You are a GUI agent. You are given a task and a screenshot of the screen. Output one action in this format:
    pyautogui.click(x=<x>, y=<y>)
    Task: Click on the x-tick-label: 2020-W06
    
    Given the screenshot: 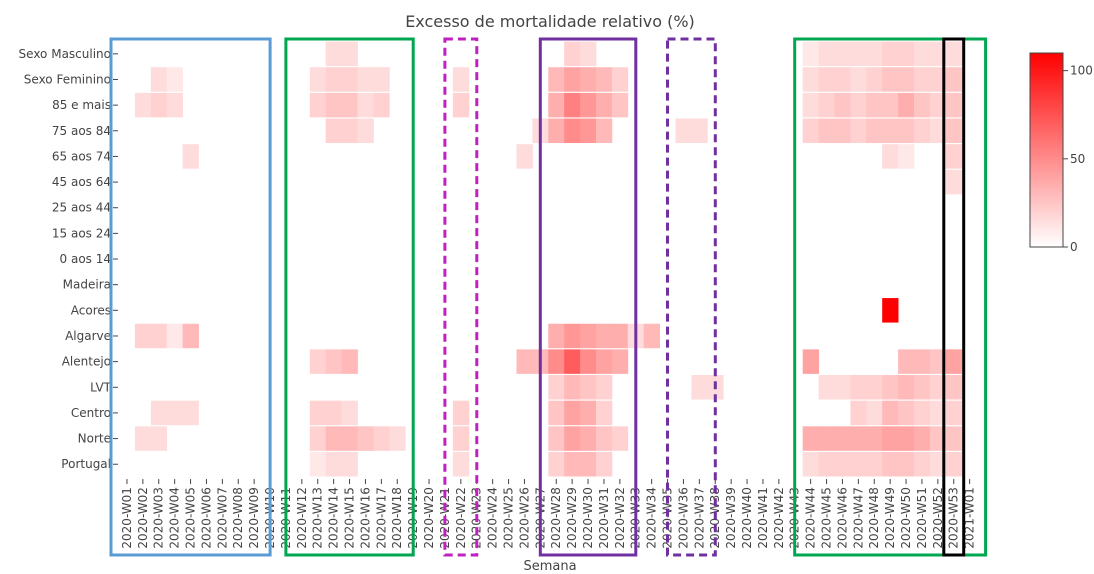 What is the action you would take?
    pyautogui.click(x=206, y=518)
    